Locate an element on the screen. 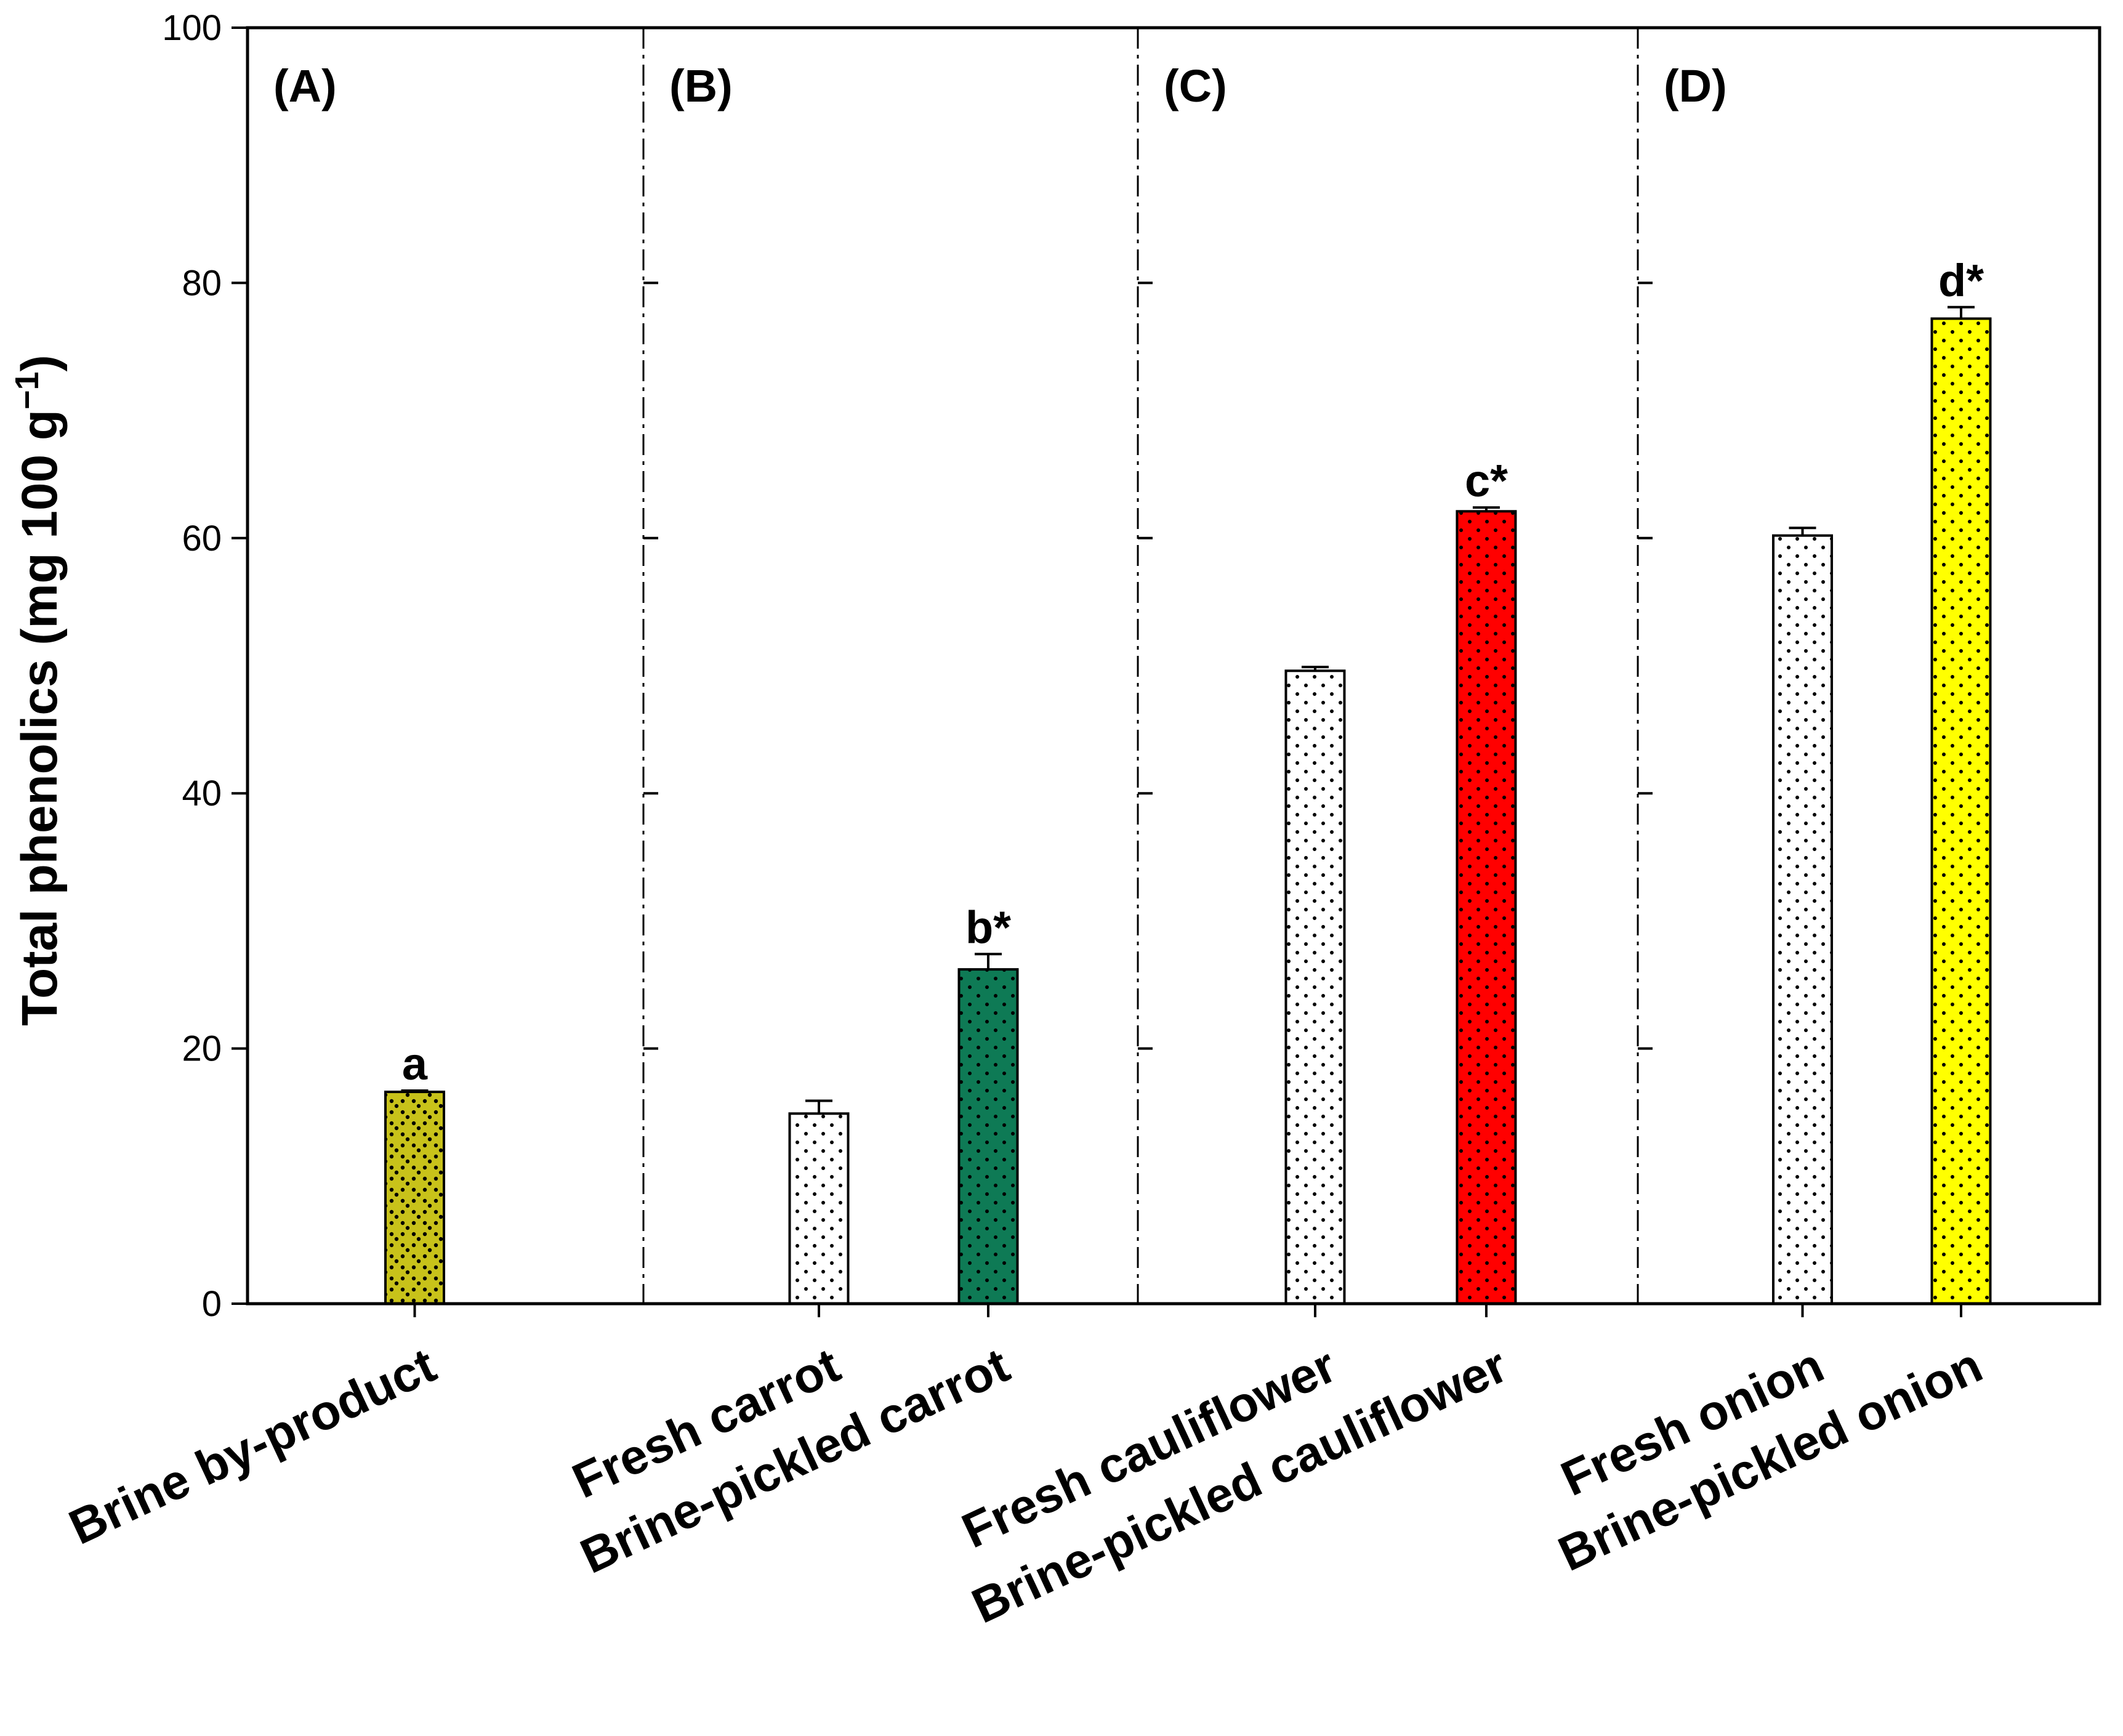  panel-label-2: (C) is located at coordinates (1195, 85).